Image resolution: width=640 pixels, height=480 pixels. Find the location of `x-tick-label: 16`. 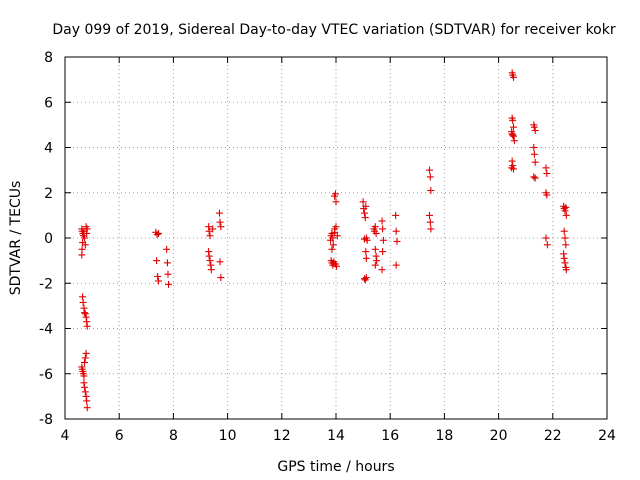

x-tick-label: 16 is located at coordinates (390, 436).